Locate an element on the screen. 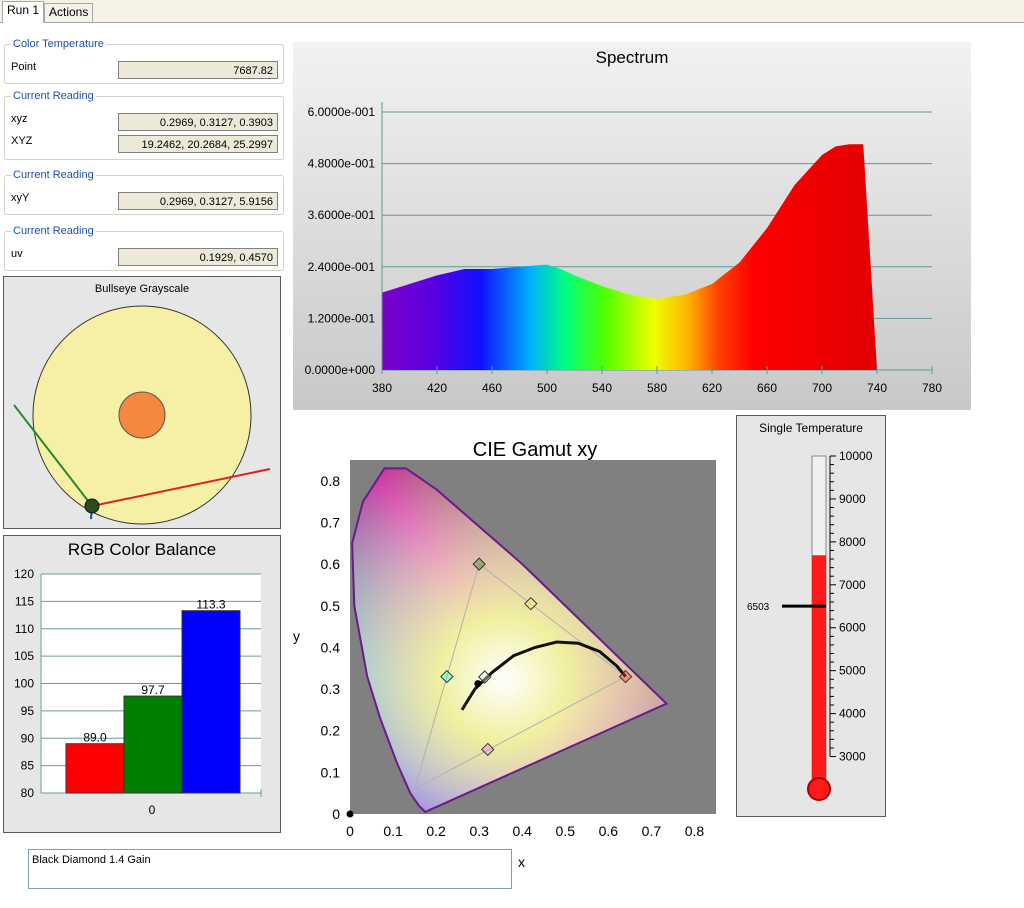 This screenshot has height=908, width=1024. tab-run-1: Run 1 is located at coordinates (23, 12).